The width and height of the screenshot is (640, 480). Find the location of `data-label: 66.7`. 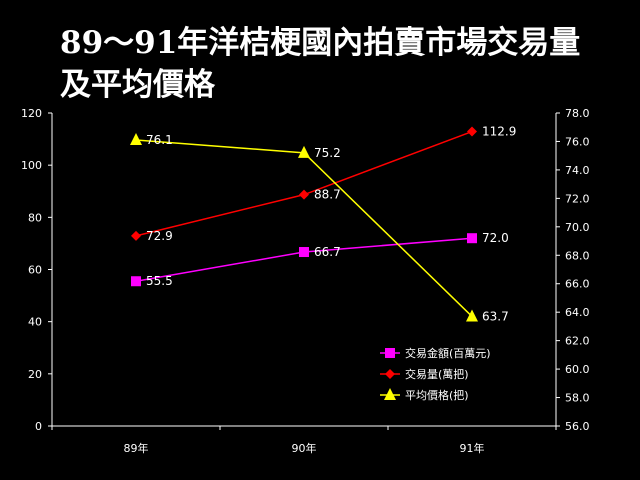

data-label: 66.7 is located at coordinates (327, 252).